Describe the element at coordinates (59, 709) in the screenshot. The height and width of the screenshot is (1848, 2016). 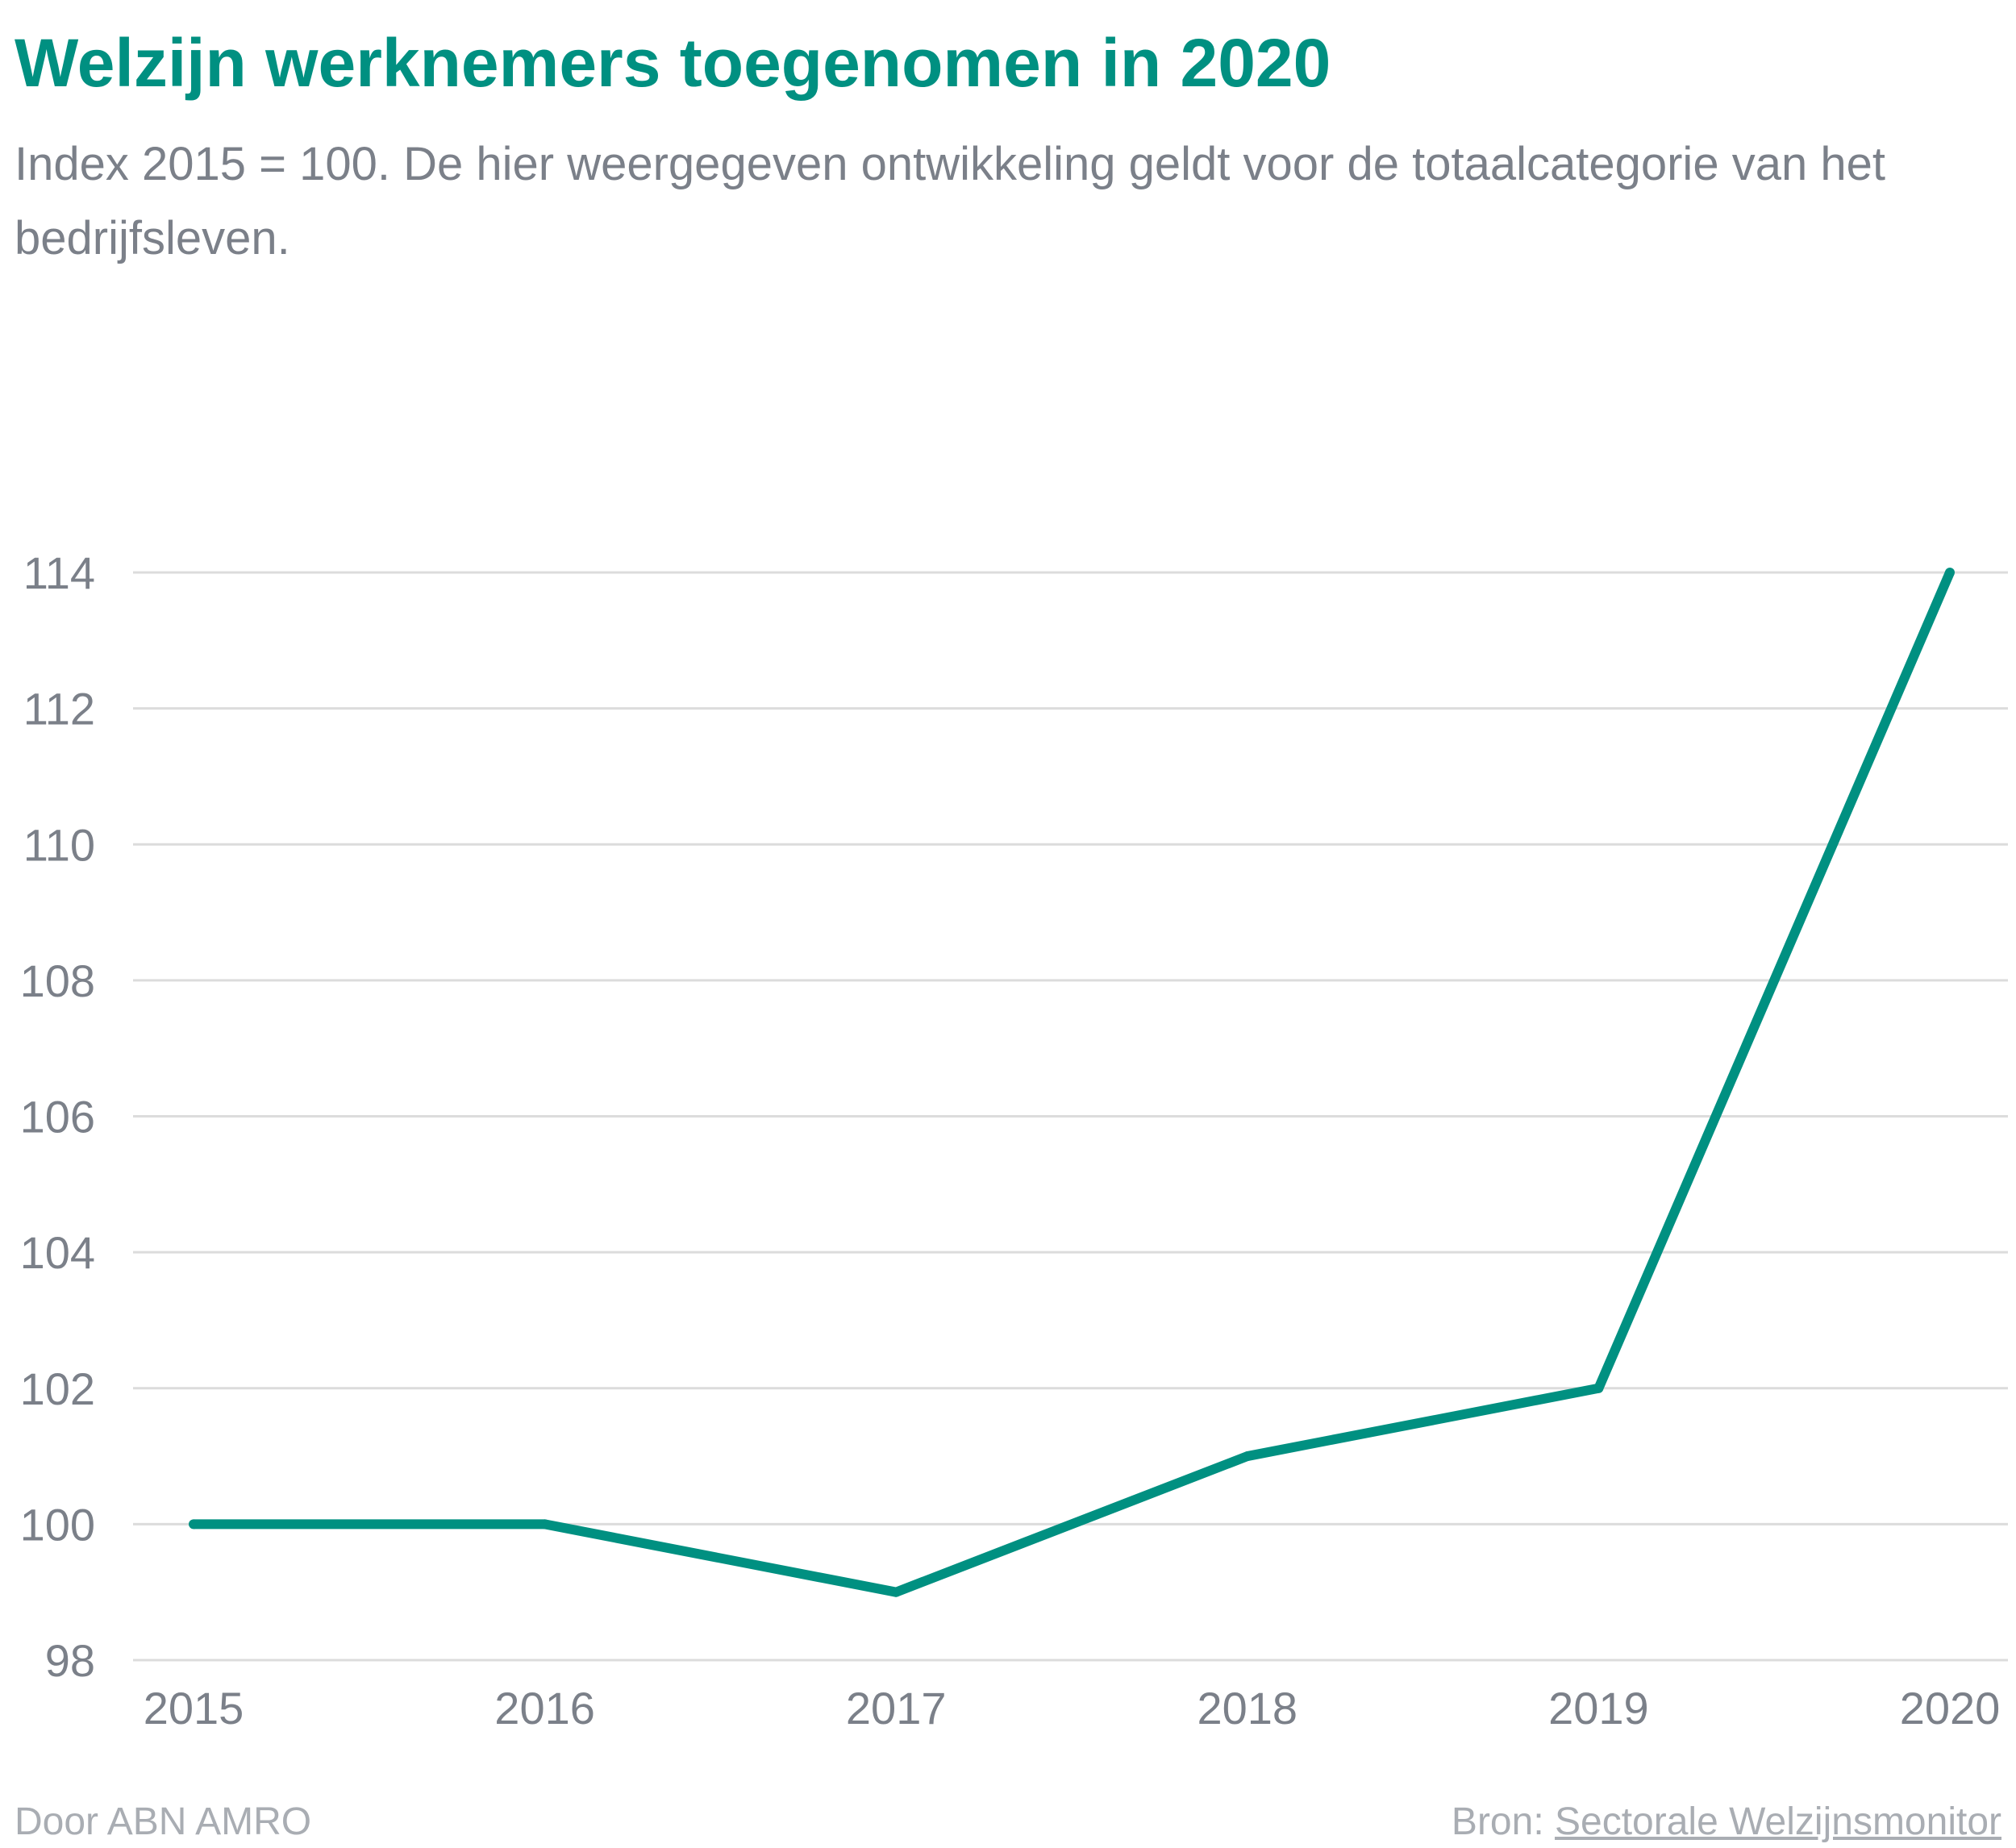
I see `y-tick-label: 112` at that location.